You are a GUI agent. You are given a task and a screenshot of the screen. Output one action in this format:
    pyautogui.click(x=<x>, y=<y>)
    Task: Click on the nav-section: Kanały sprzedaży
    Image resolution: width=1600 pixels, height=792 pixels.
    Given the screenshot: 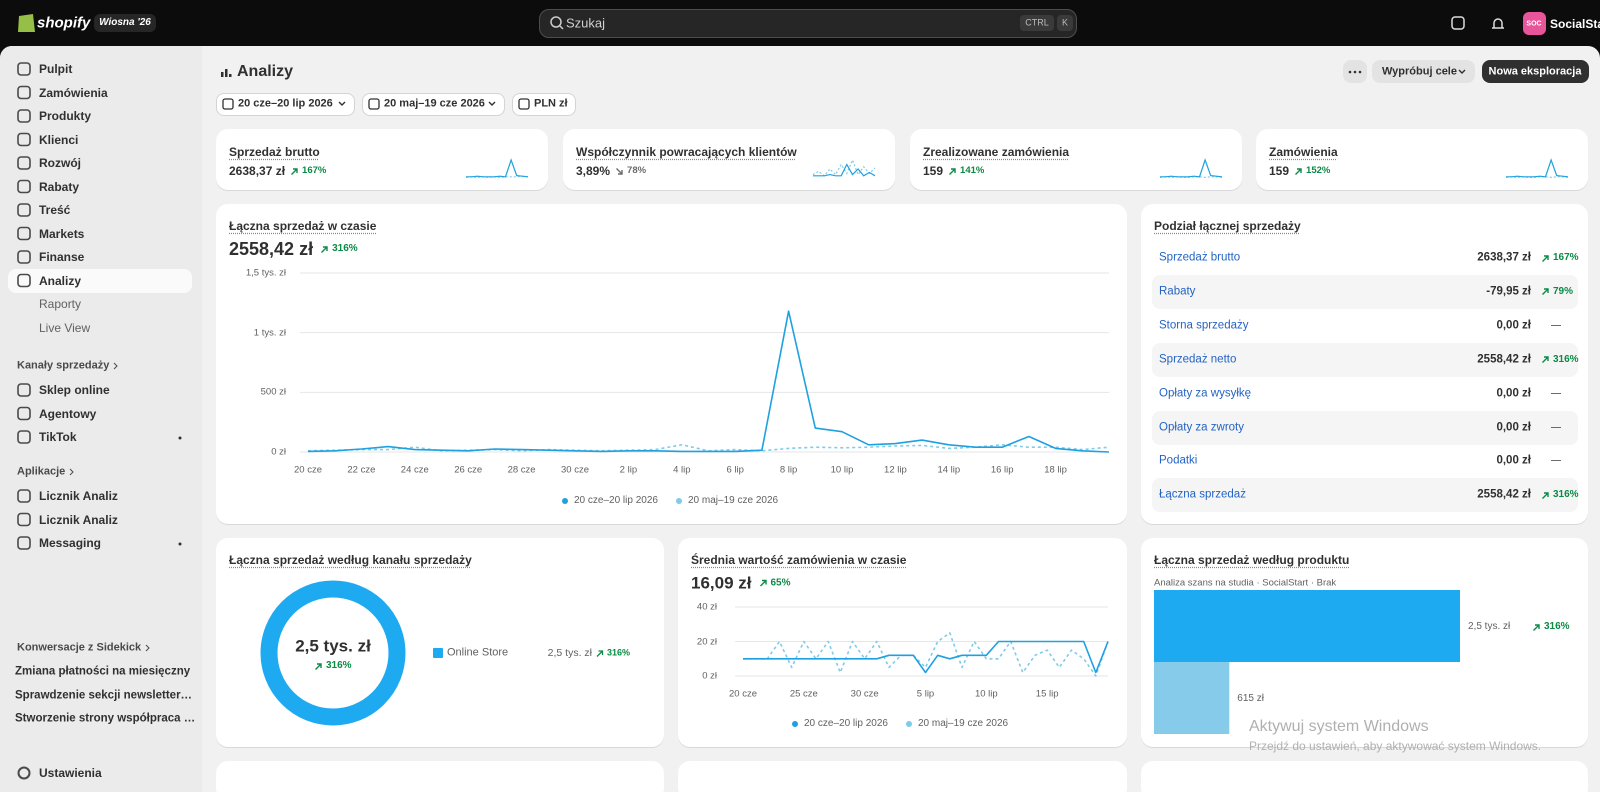 What is the action you would take?
    pyautogui.click(x=63, y=365)
    